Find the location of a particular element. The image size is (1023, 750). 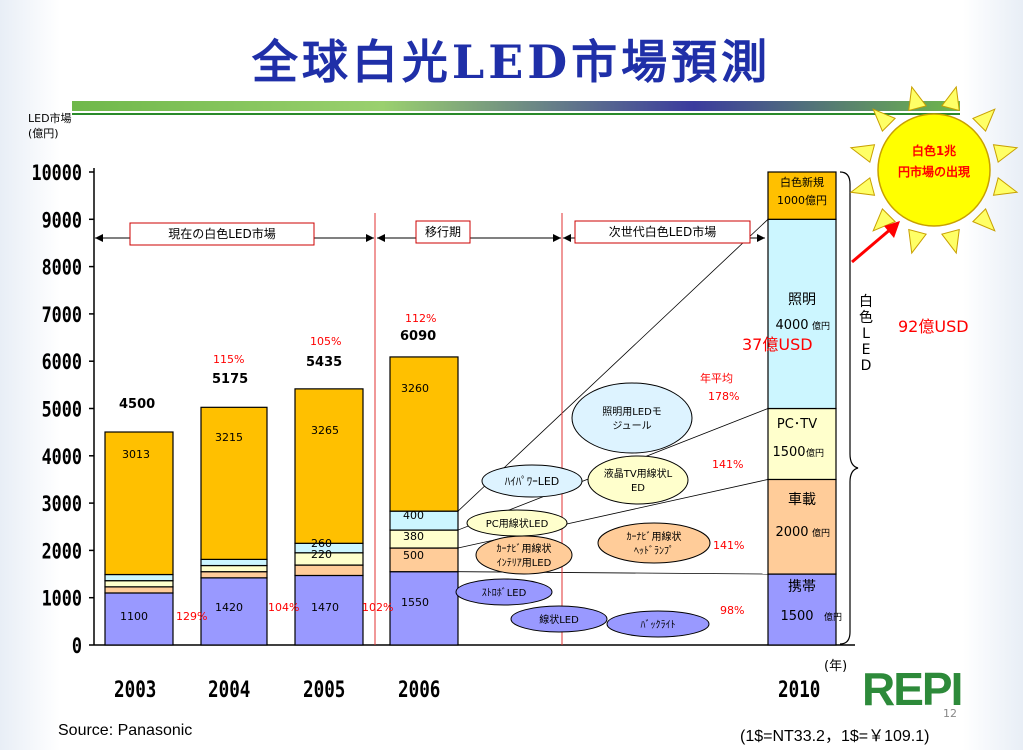

bubble-linear-led-shape is located at coordinates (559, 619).